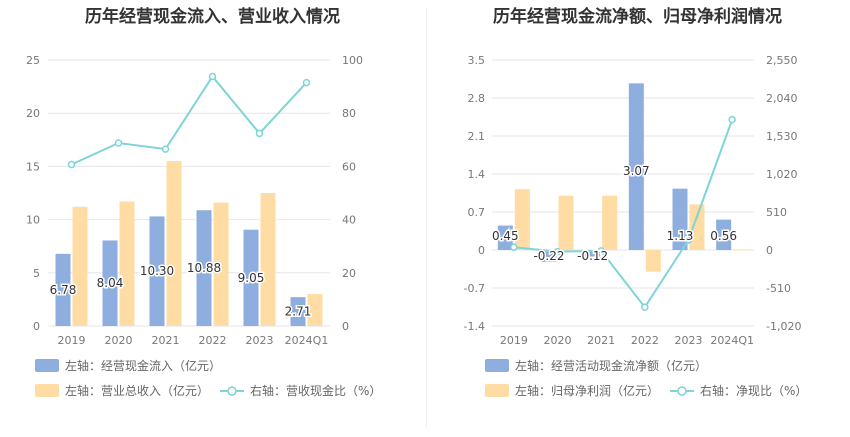 The image size is (850, 437). Describe the element at coordinates (33, 60) in the screenshot. I see `left-axis-tick-label: 25` at that location.